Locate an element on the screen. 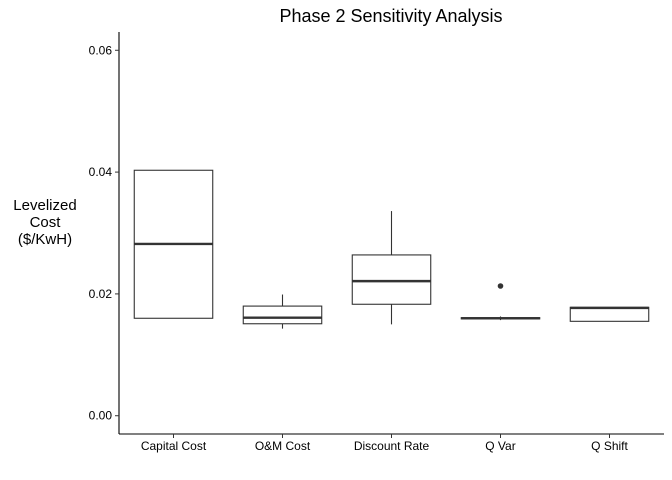  y-axis-label-line: Levelized is located at coordinates (44, 205).